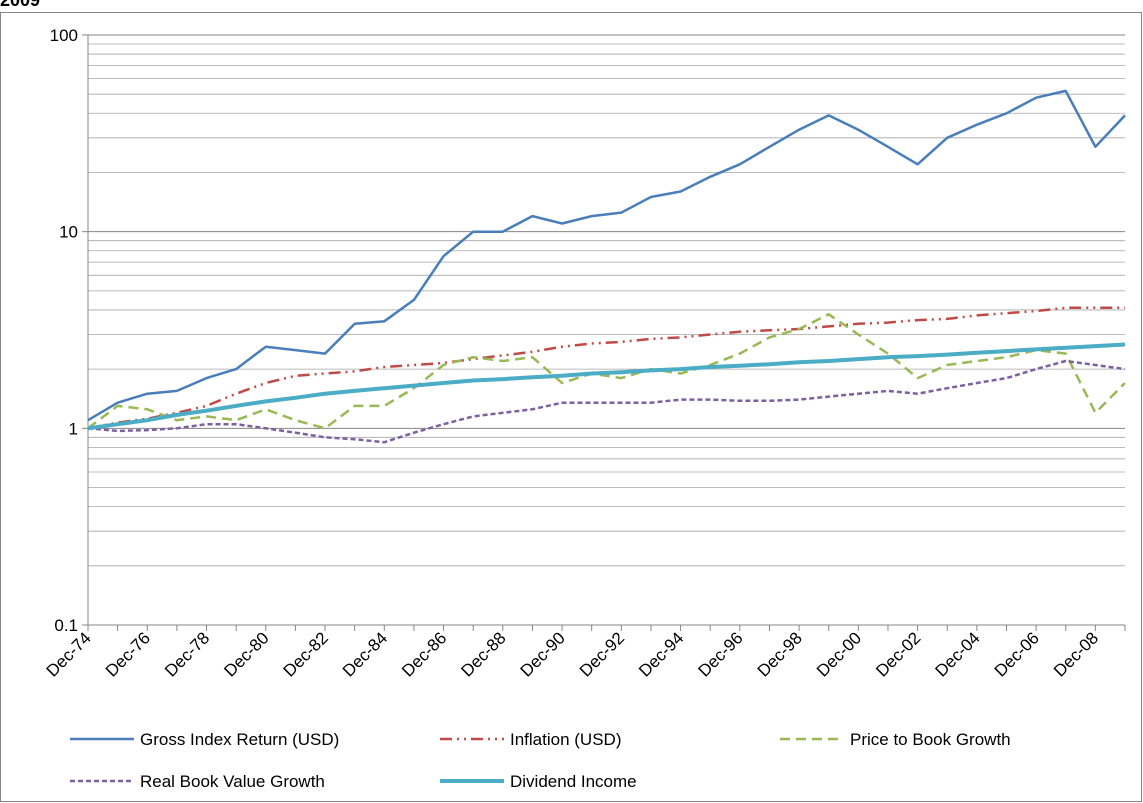 The width and height of the screenshot is (1143, 803). What do you see at coordinates (64, 35) in the screenshot?
I see `y-tick-label: 100` at bounding box center [64, 35].